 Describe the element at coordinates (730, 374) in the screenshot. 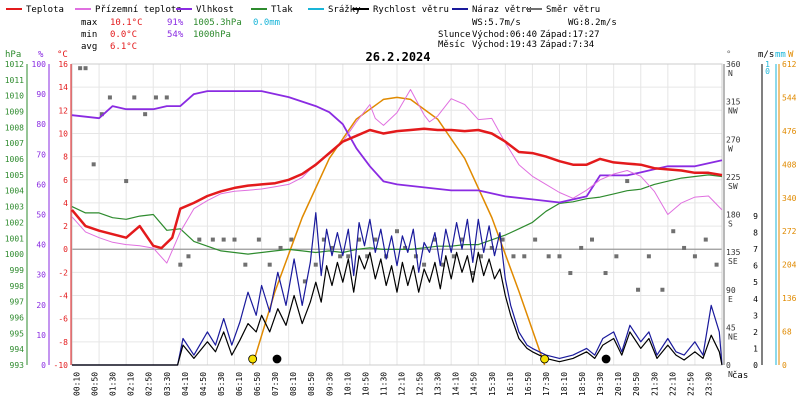

I see `dir-tick-label: N` at that location.